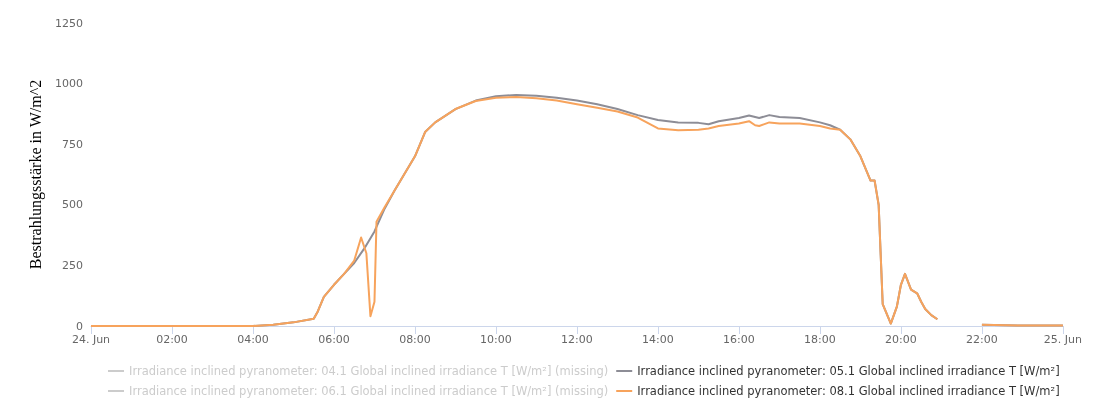  I want to click on x-tick-label: 10:00, so click(496, 339).